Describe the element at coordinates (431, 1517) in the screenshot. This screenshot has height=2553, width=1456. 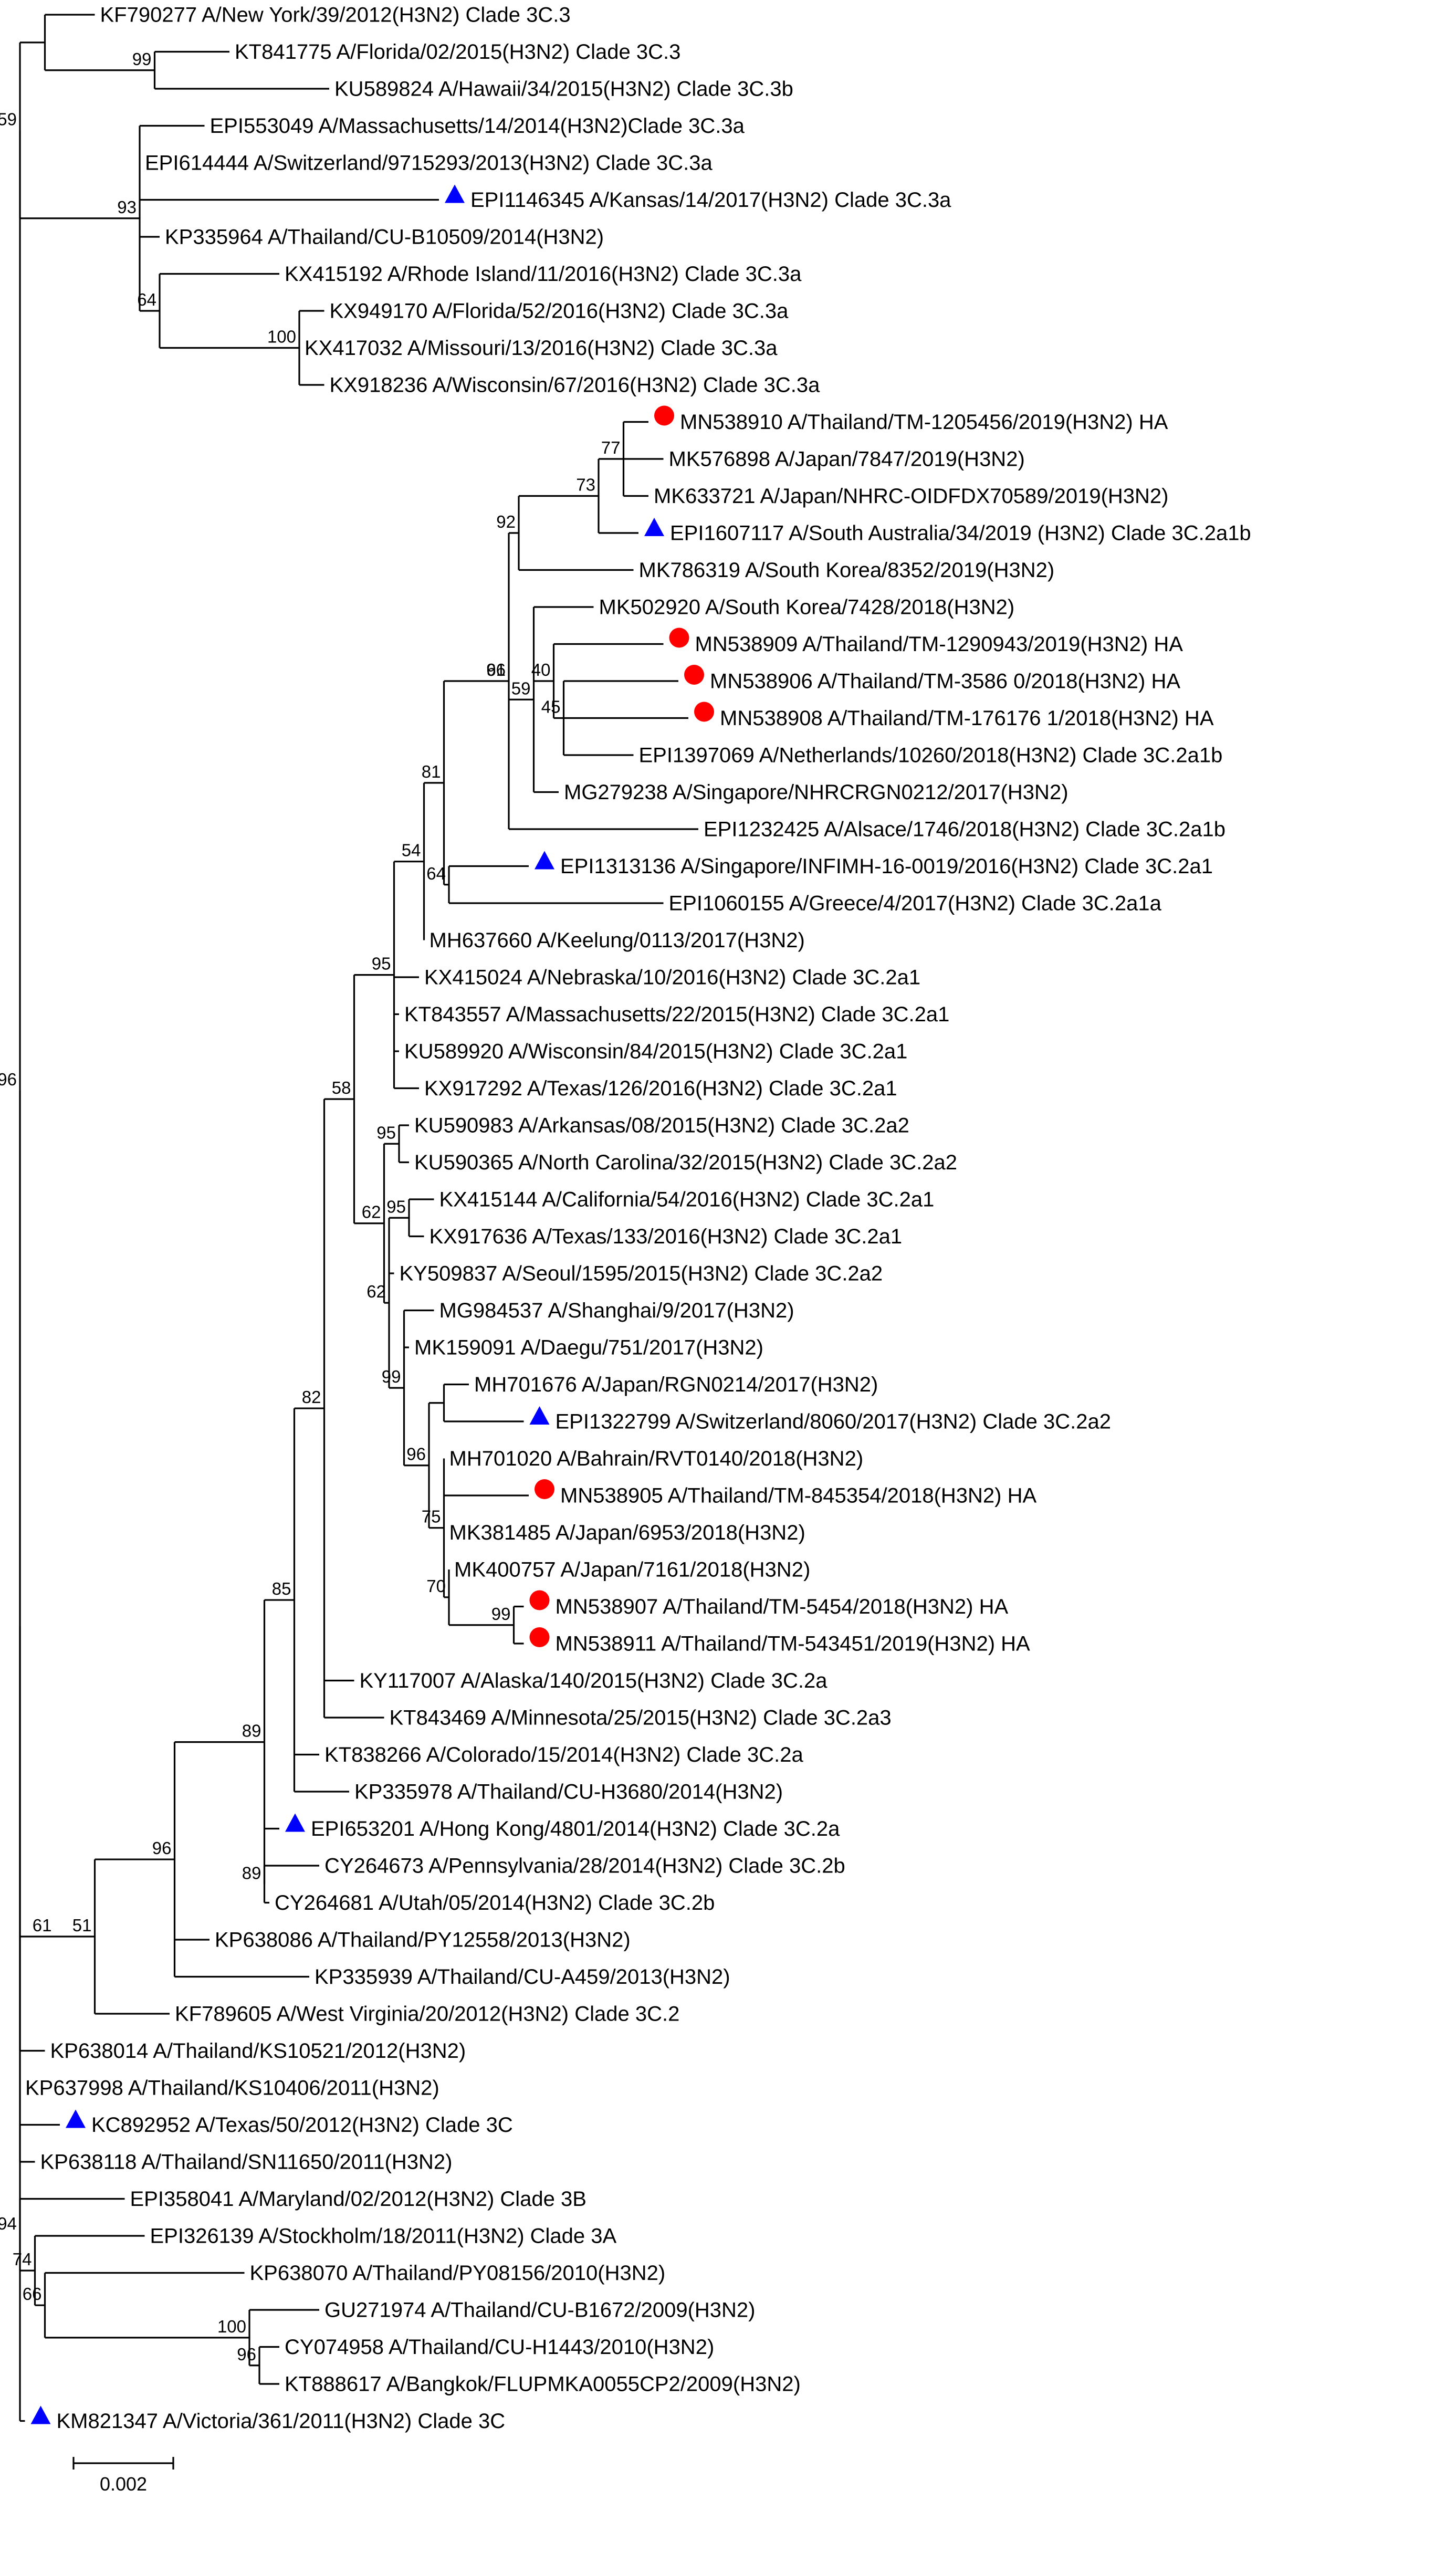
I see `bootstrap-value: 75` at that location.